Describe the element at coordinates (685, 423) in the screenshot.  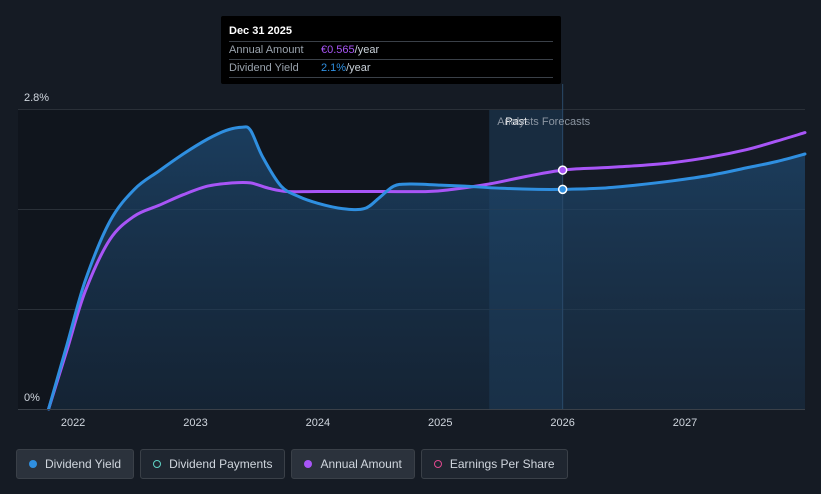
I see `x-tick-label: 2027` at that location.